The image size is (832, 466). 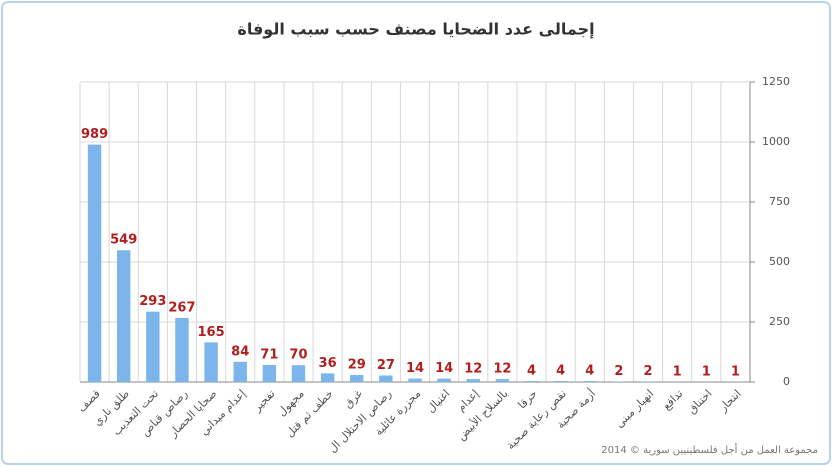 I want to click on y-tick-label: 250, so click(x=779, y=321).